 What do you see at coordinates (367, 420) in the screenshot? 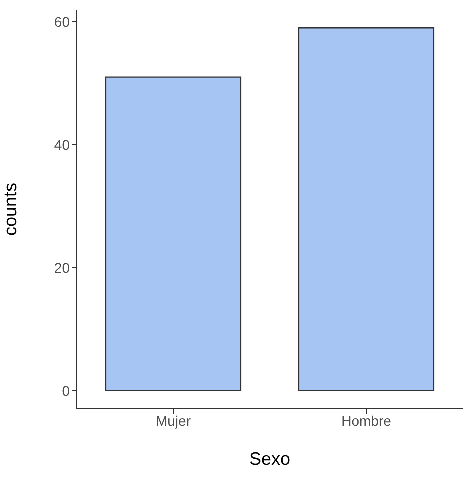
I see `x-tick-label: Hombre` at bounding box center [367, 420].